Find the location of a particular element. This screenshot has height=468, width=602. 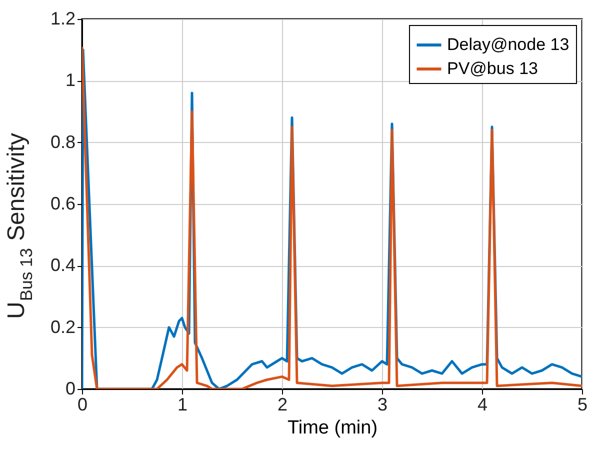

x-tick-label: 3 is located at coordinates (382, 404).